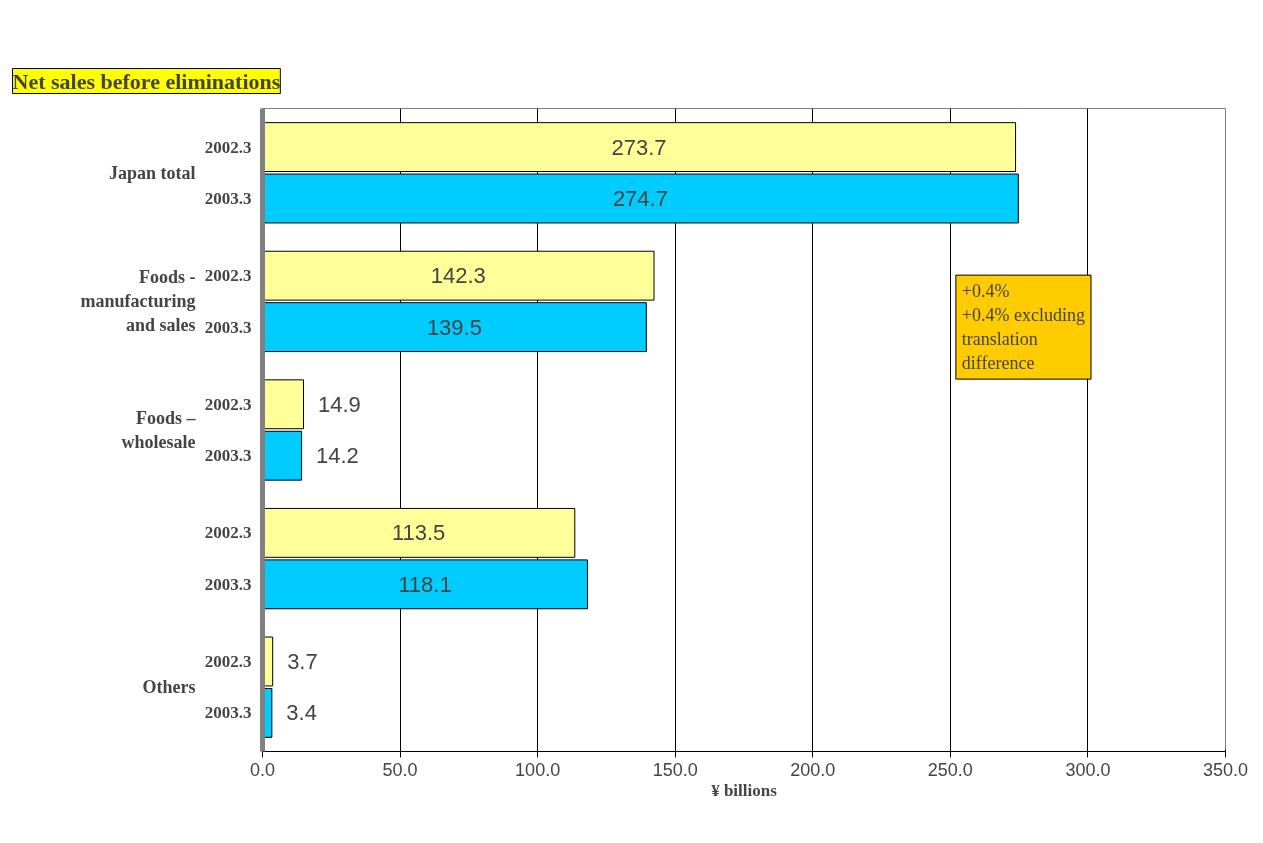 This screenshot has width=1263, height=843. Describe the element at coordinates (337, 456) in the screenshot. I see `data-label: 14.2` at that location.